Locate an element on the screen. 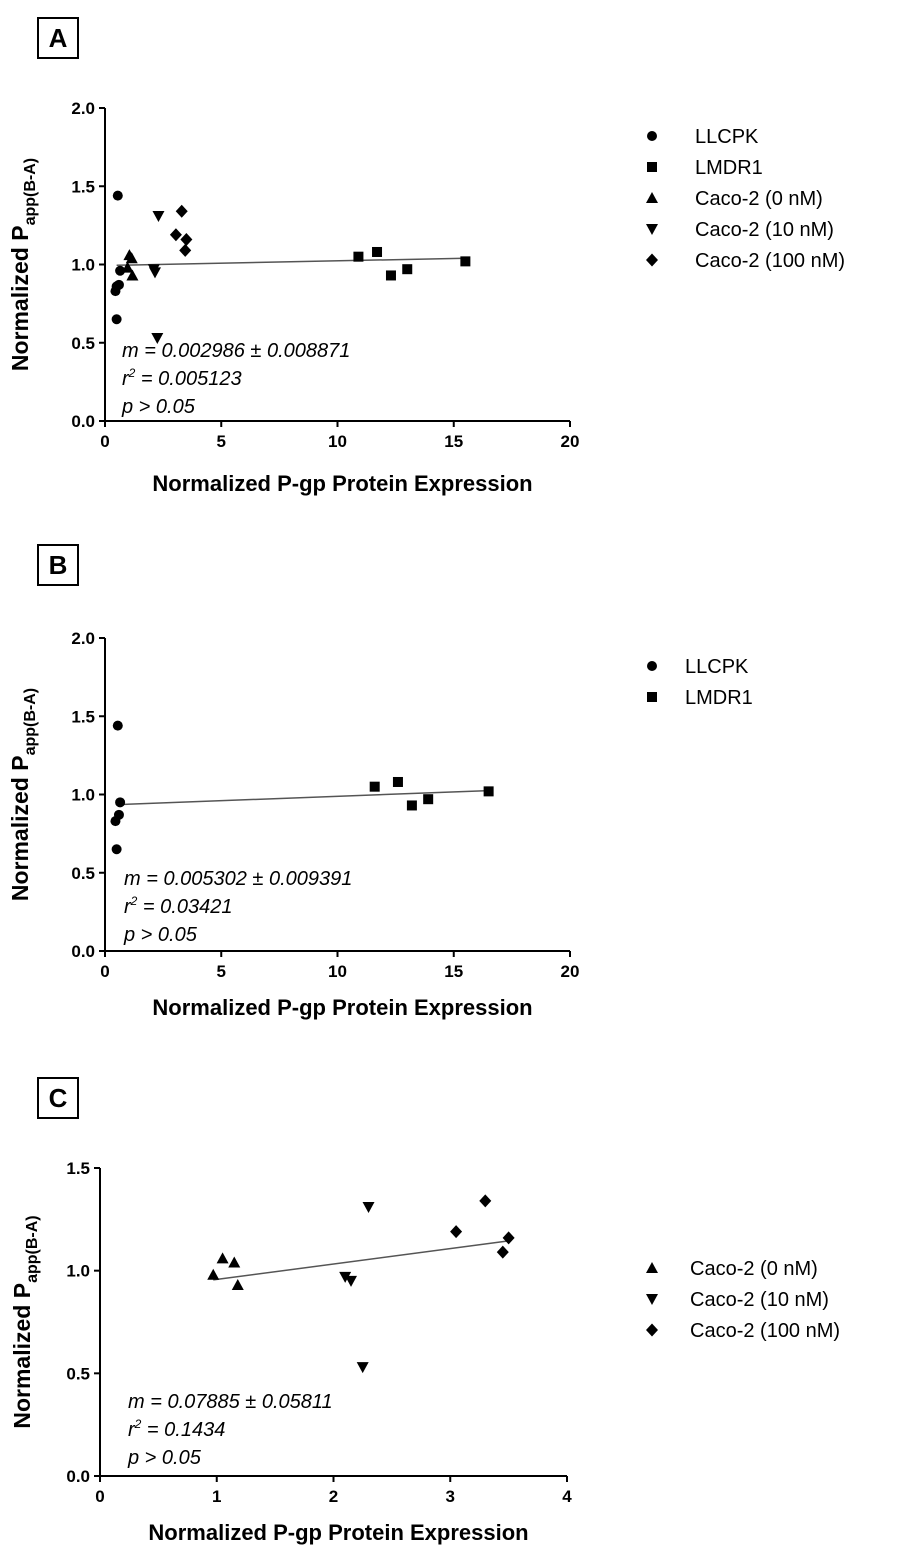  stat-r-value: = 0.1434 is located at coordinates (183, 1430).